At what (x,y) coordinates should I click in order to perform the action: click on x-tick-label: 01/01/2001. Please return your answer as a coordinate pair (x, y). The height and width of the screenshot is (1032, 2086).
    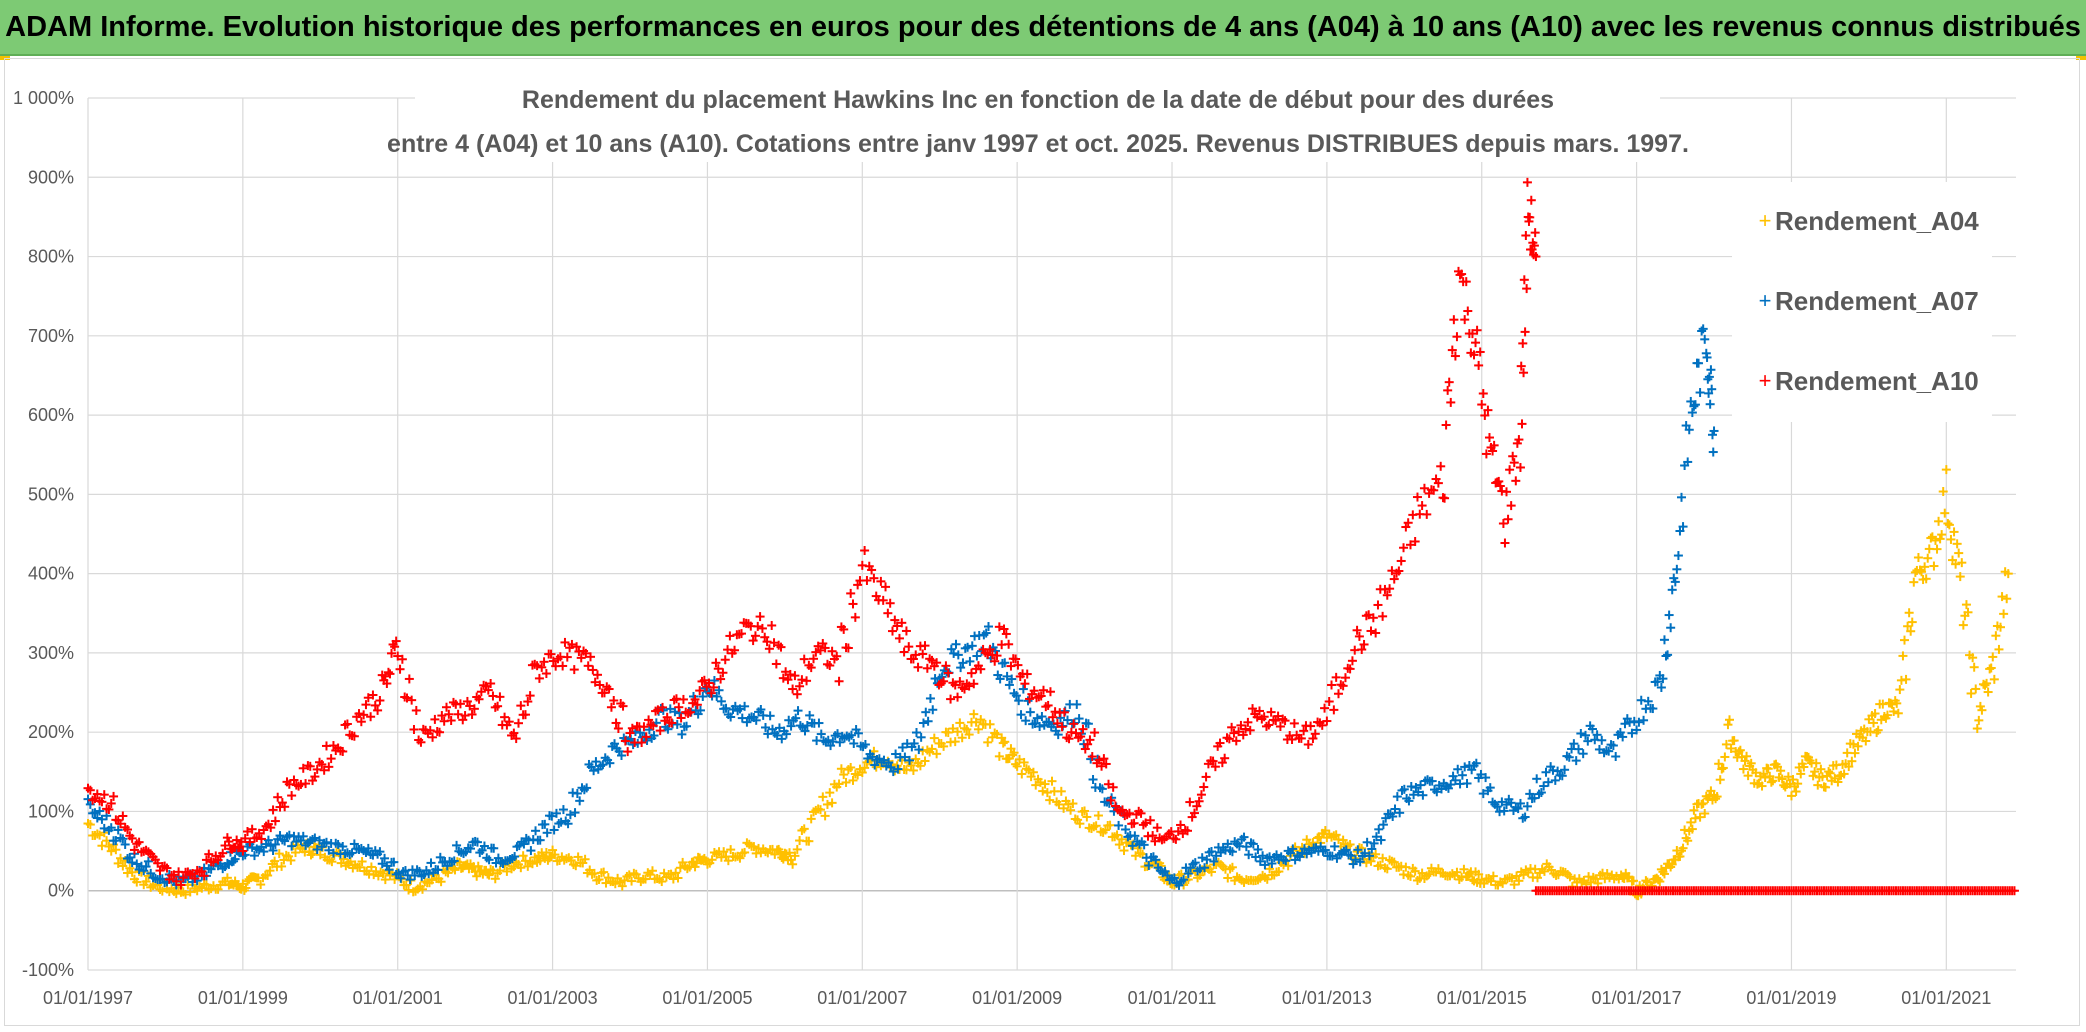
    Looking at the image, I should click on (398, 998).